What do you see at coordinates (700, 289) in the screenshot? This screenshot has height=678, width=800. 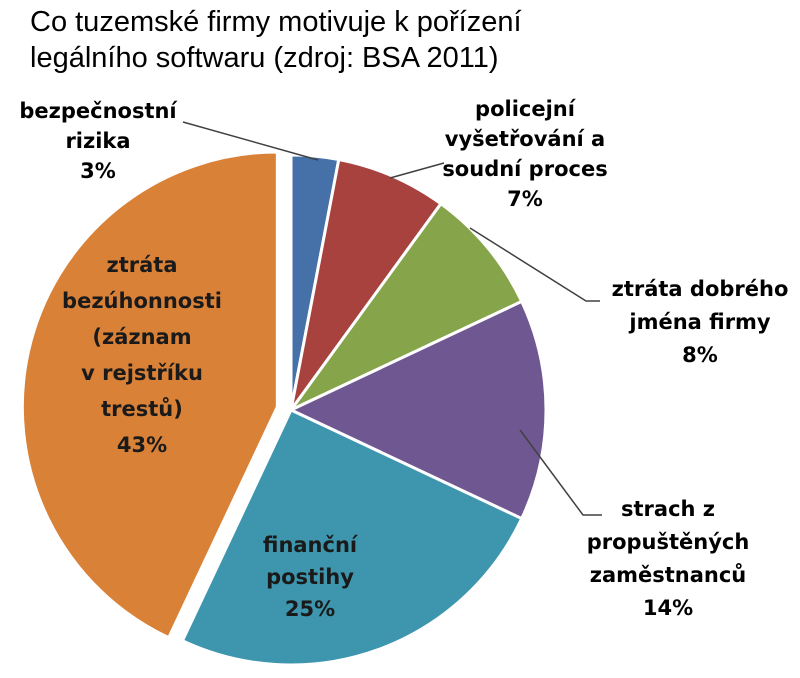 I see `slice-label-line: ztráta dobrého` at bounding box center [700, 289].